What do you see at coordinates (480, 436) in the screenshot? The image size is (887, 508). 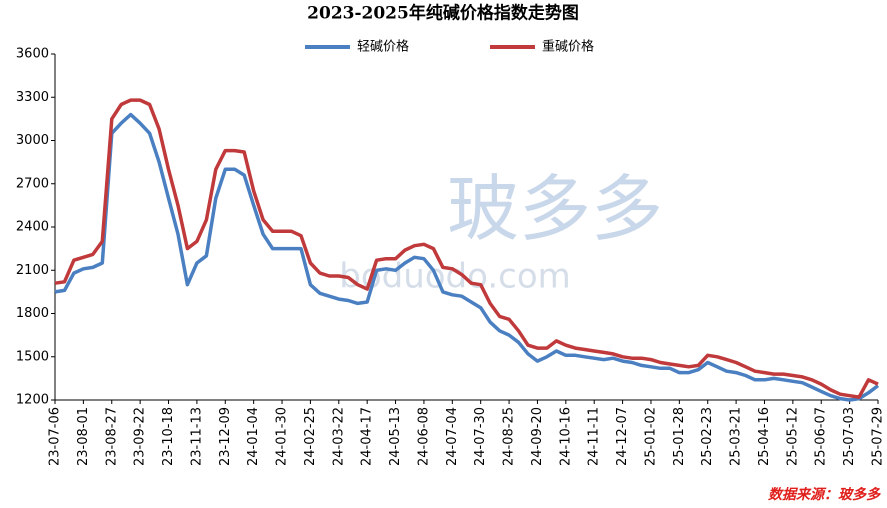 I see `x-tick-label: 24-07-30` at bounding box center [480, 436].